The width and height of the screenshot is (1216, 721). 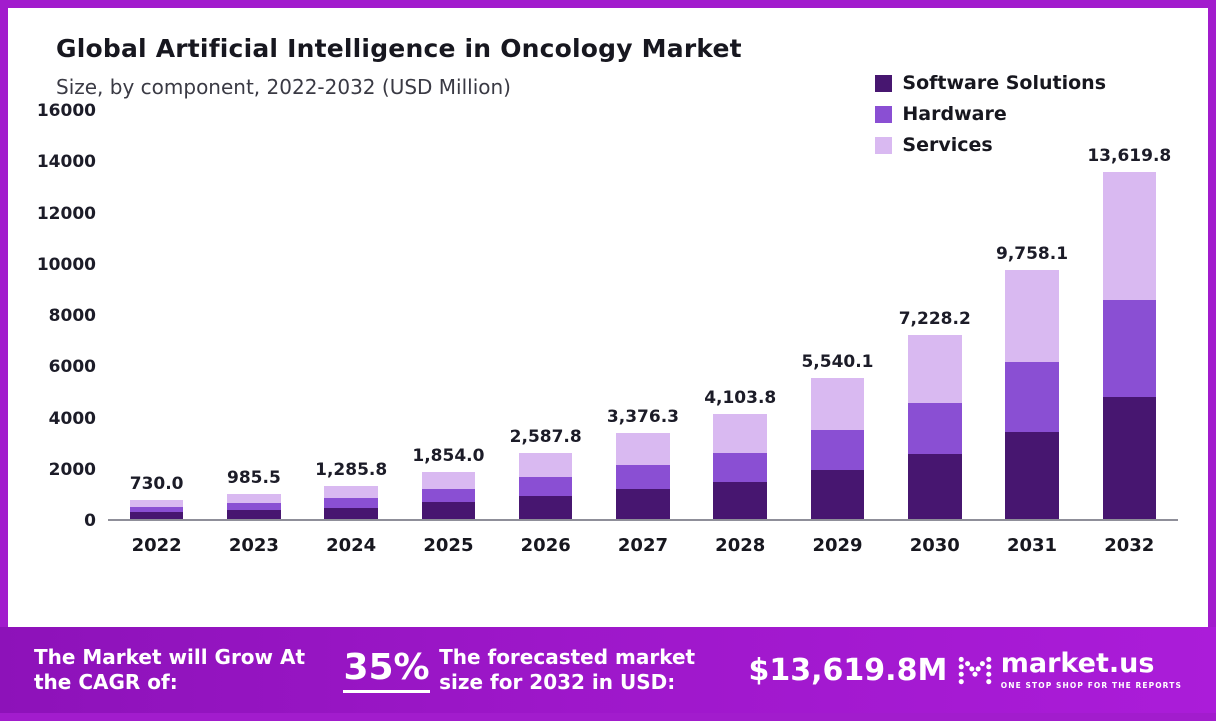 What do you see at coordinates (837, 361) in the screenshot?
I see `bar-total-label: 5,540.1` at bounding box center [837, 361].